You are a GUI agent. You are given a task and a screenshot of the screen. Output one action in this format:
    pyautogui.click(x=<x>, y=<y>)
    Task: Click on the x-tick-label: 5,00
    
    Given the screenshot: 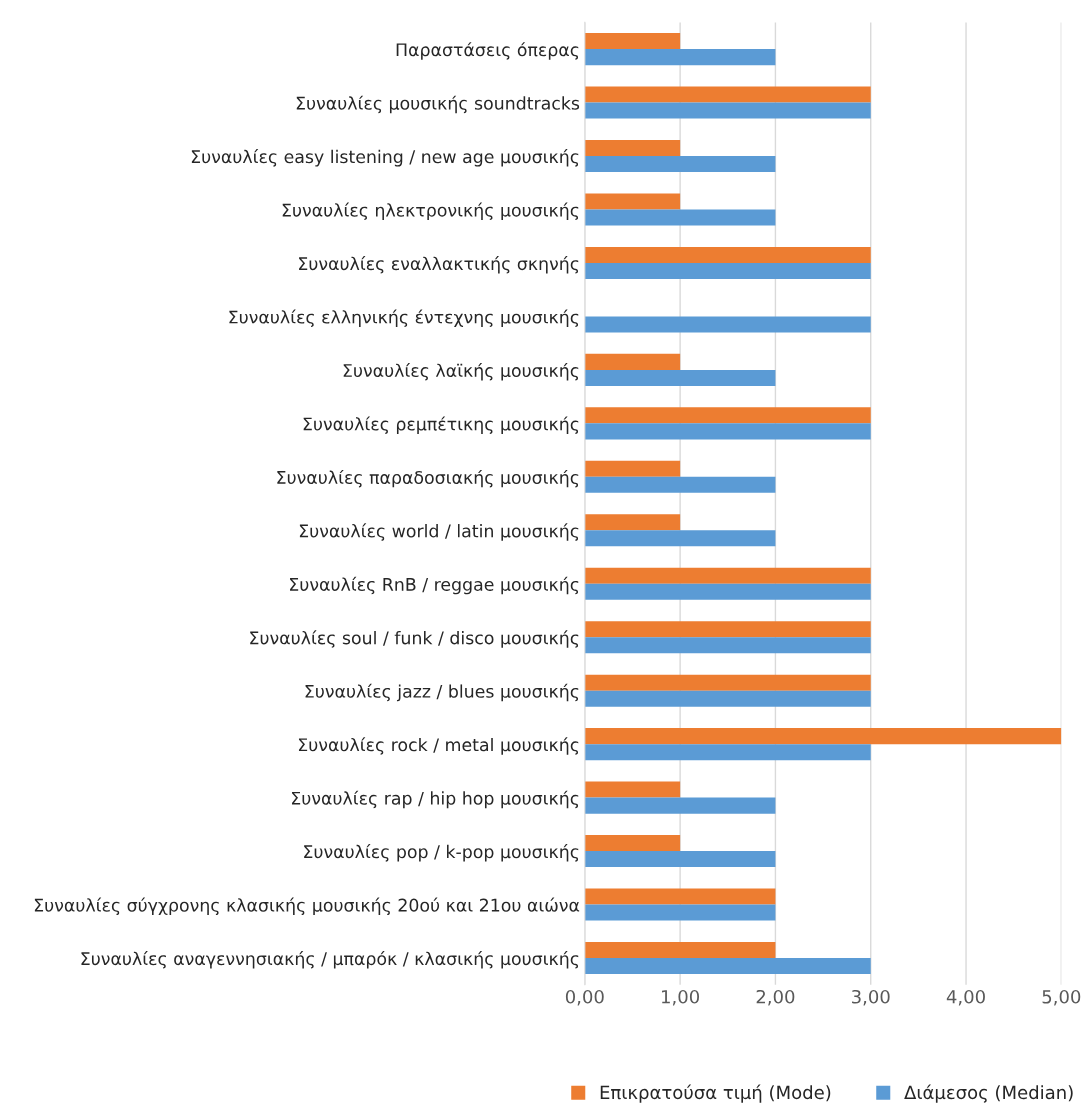 What is the action you would take?
    pyautogui.click(x=1061, y=997)
    